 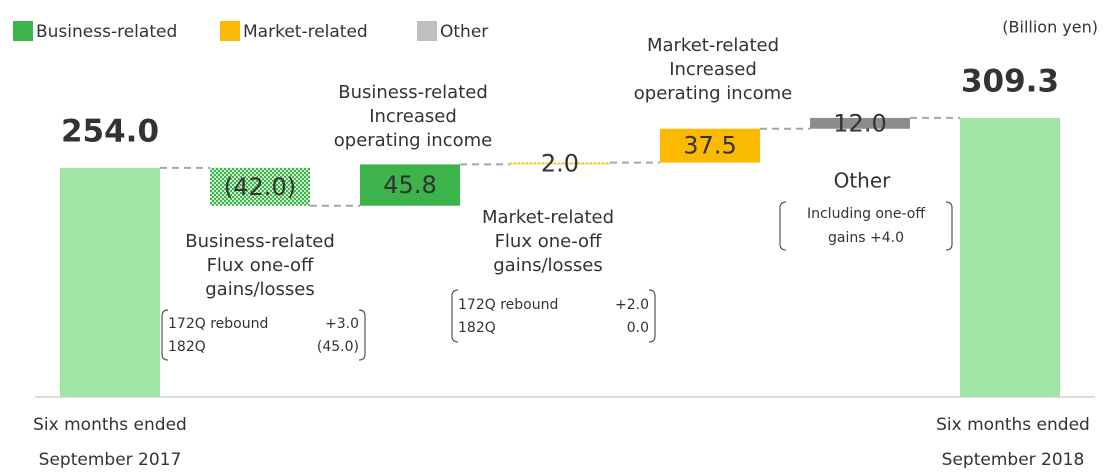 What do you see at coordinates (106, 32) in the screenshot?
I see `legend-label: Business-related` at bounding box center [106, 32].